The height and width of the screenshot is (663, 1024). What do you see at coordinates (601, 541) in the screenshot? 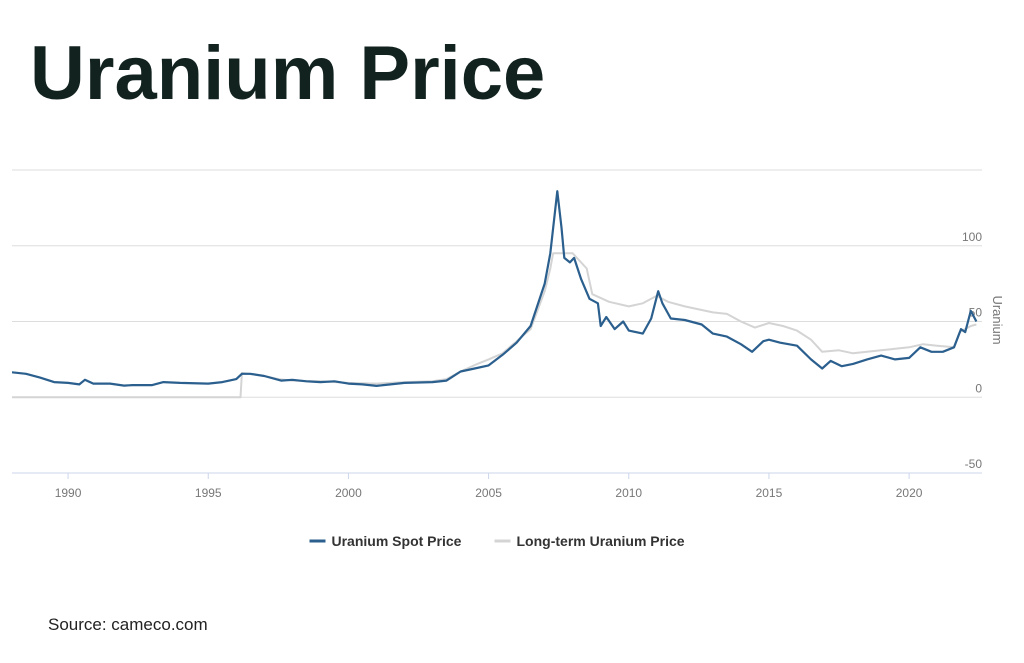
I see `legend-label: Long-term Uranium Price` at bounding box center [601, 541].